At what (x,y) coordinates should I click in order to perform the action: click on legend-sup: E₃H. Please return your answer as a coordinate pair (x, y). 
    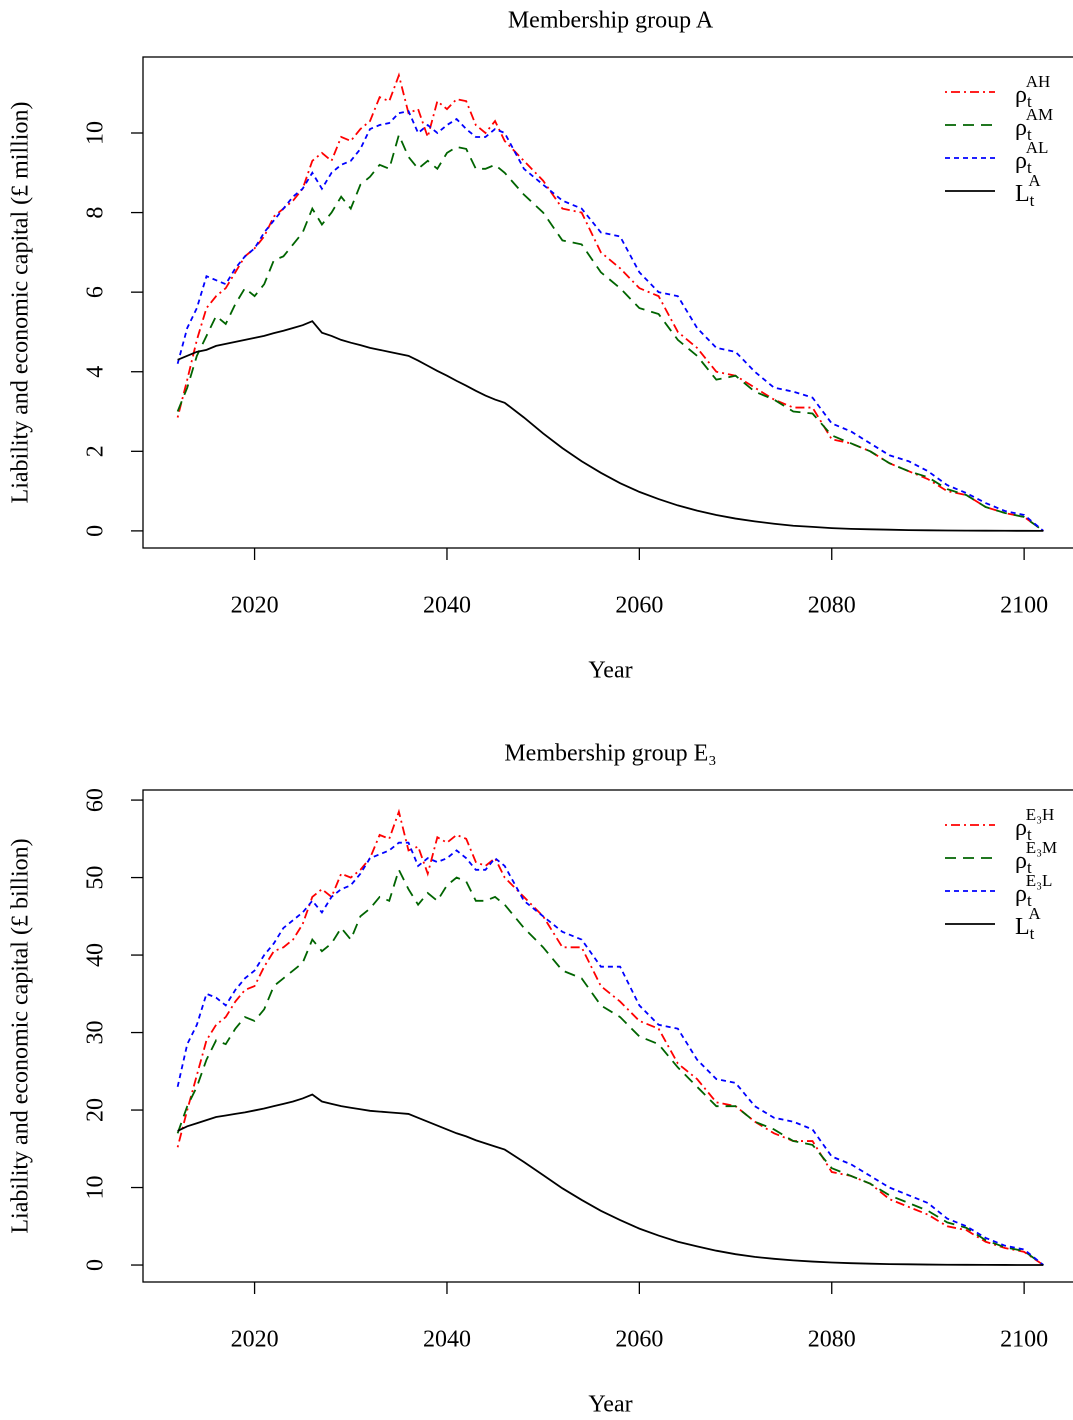
    Looking at the image, I should click on (1040, 814).